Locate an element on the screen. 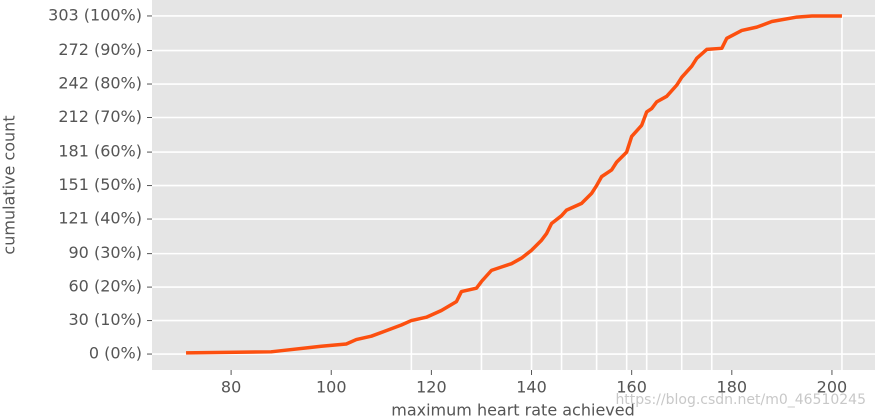  y-tick-label: 212 (70%) is located at coordinates (100, 116).